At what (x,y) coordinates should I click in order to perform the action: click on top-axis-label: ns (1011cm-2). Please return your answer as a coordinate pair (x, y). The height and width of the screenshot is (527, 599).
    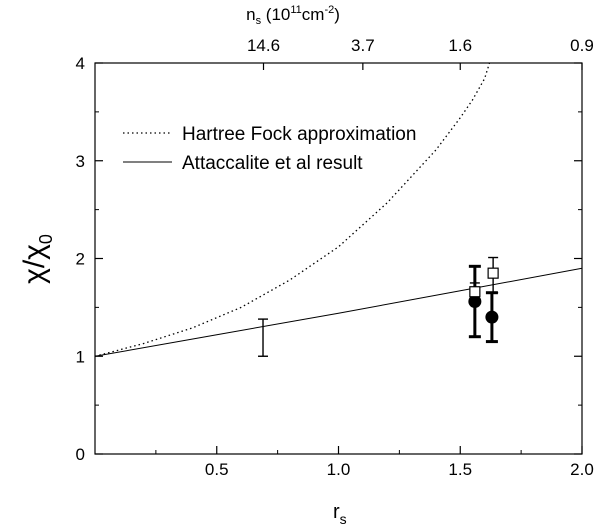
    Looking at the image, I should click on (293, 15).